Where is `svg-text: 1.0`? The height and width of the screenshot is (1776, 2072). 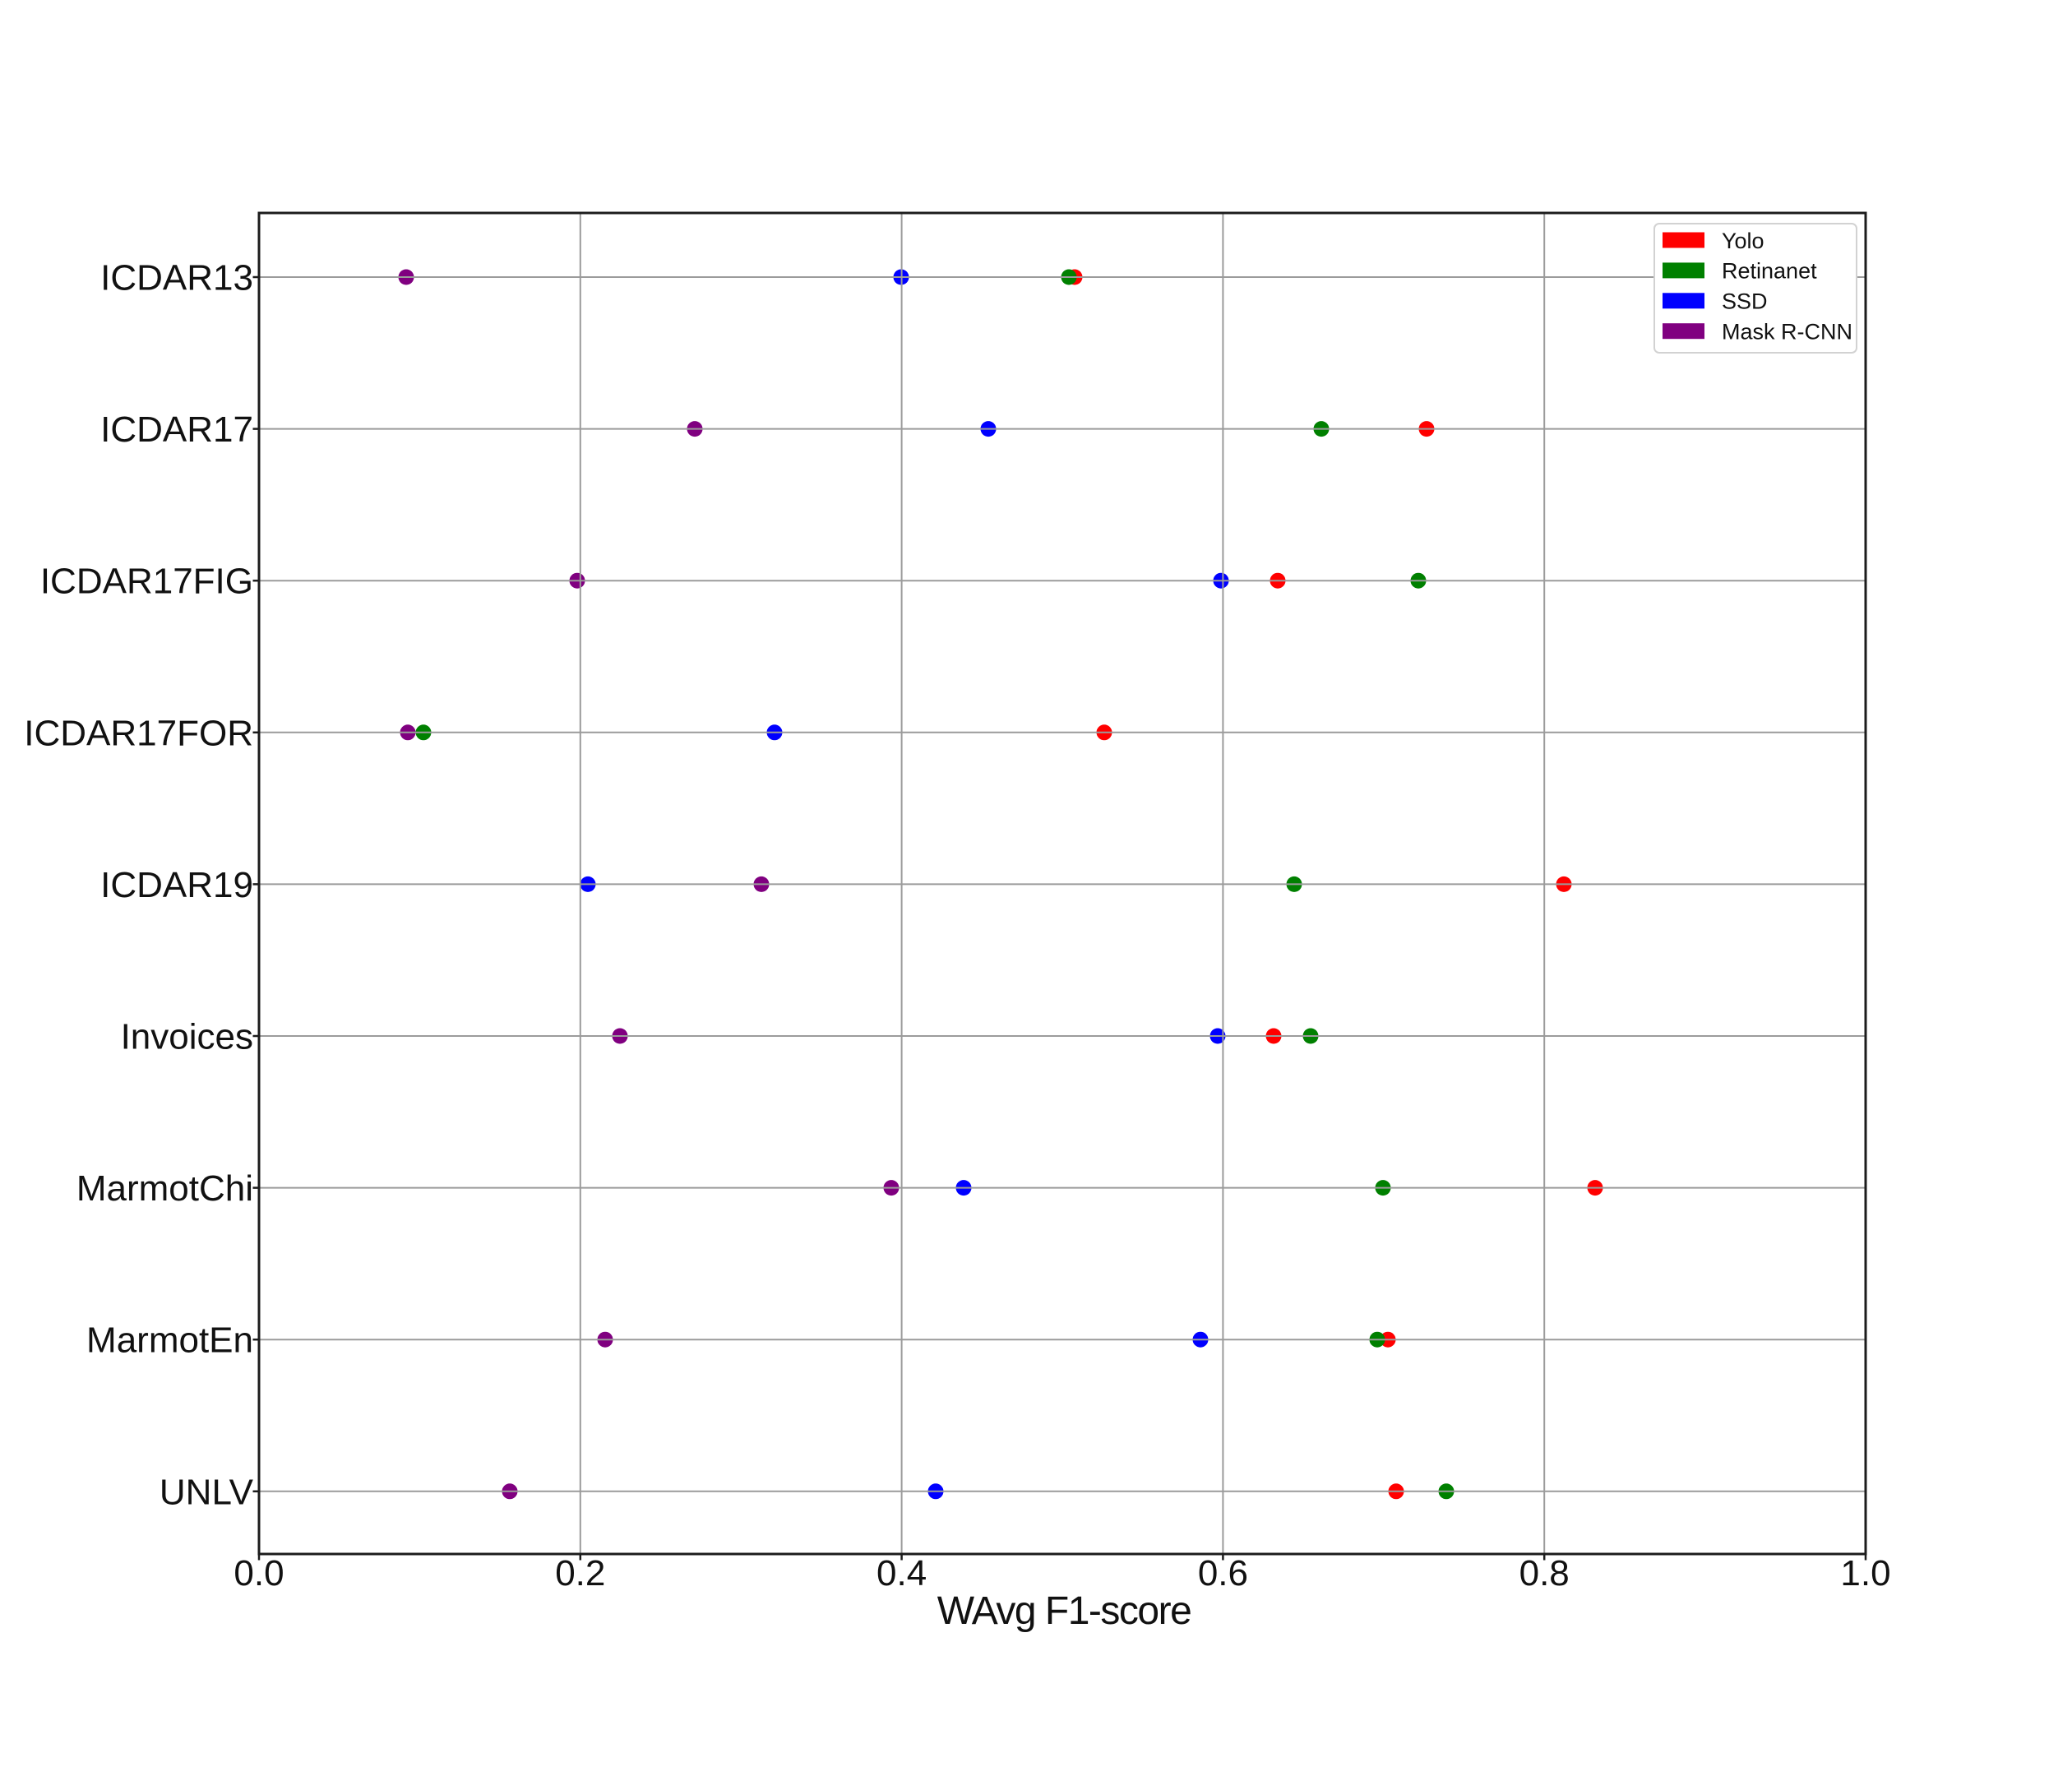 svg-text: 1.0 is located at coordinates (1865, 1573).